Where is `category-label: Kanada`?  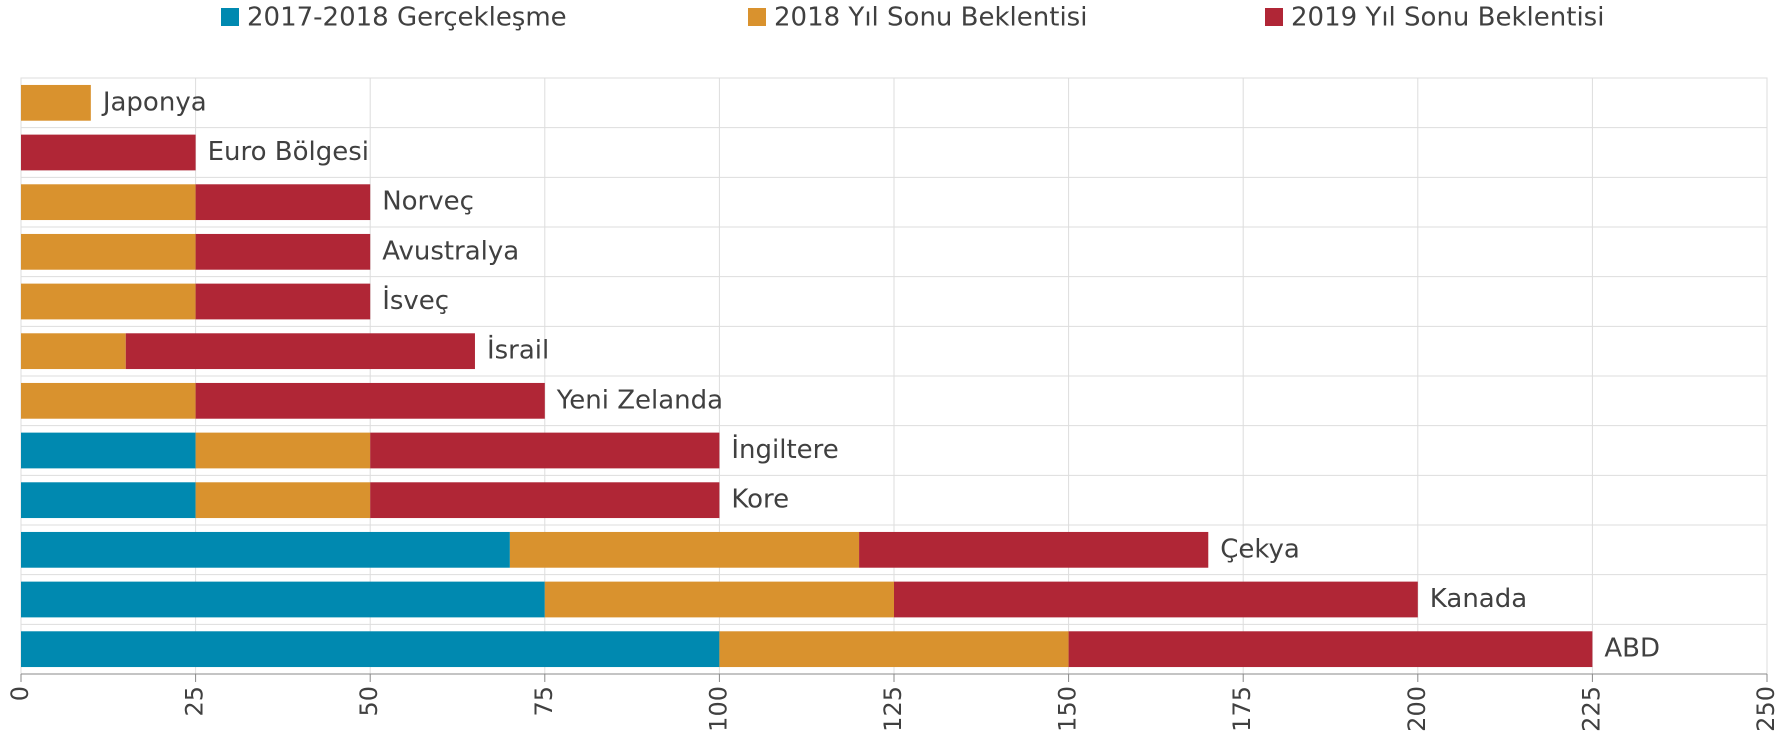 category-label: Kanada is located at coordinates (1478, 599).